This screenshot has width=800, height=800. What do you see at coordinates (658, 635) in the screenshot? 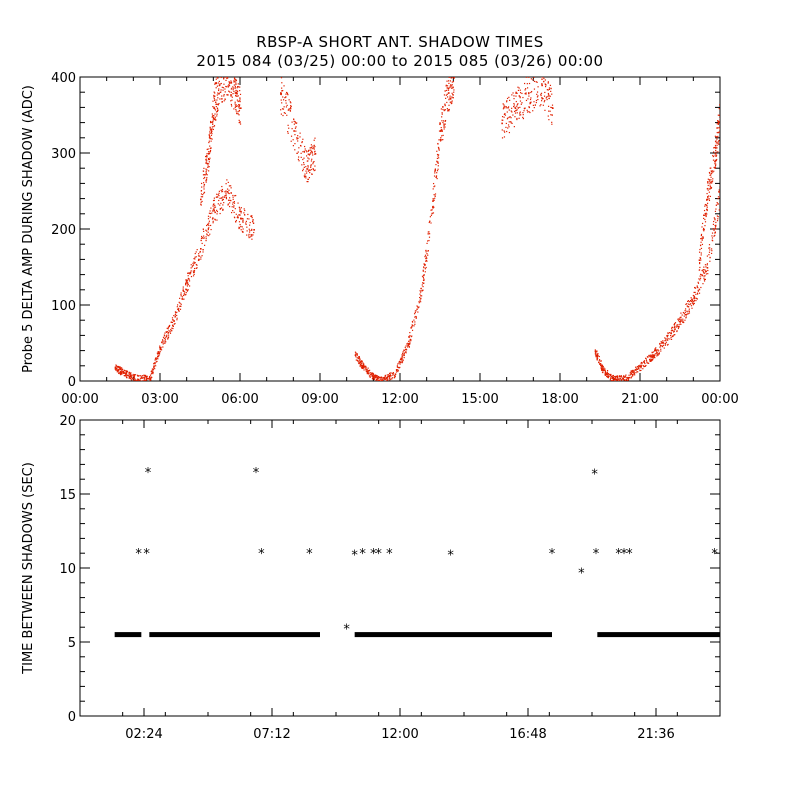
I see `baseline-band` at bounding box center [658, 635].